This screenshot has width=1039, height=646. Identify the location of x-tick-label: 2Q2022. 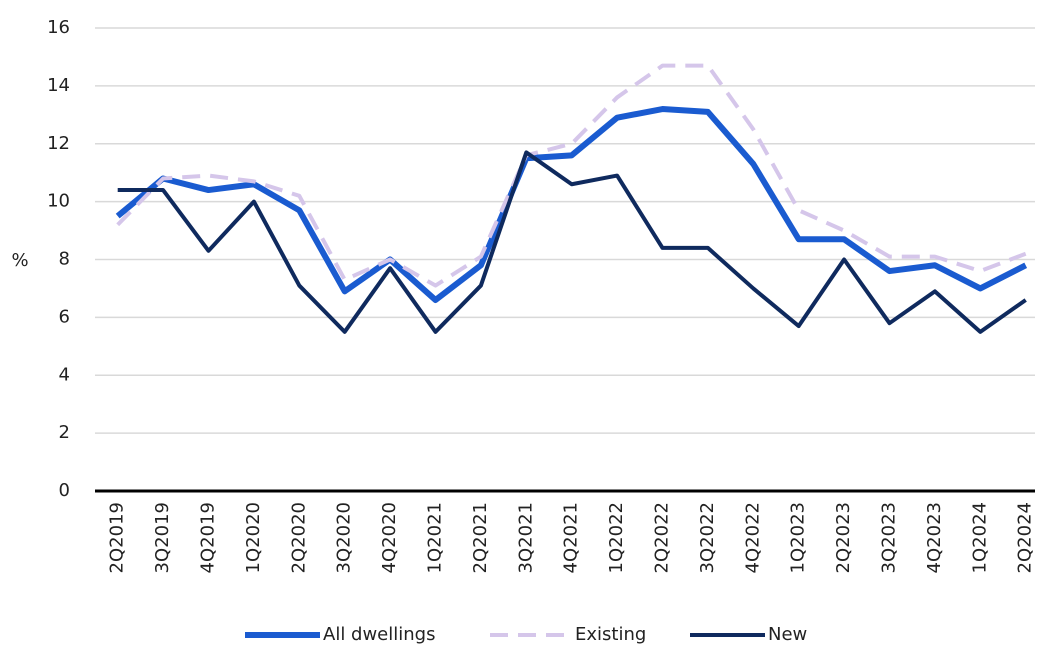
(662, 537).